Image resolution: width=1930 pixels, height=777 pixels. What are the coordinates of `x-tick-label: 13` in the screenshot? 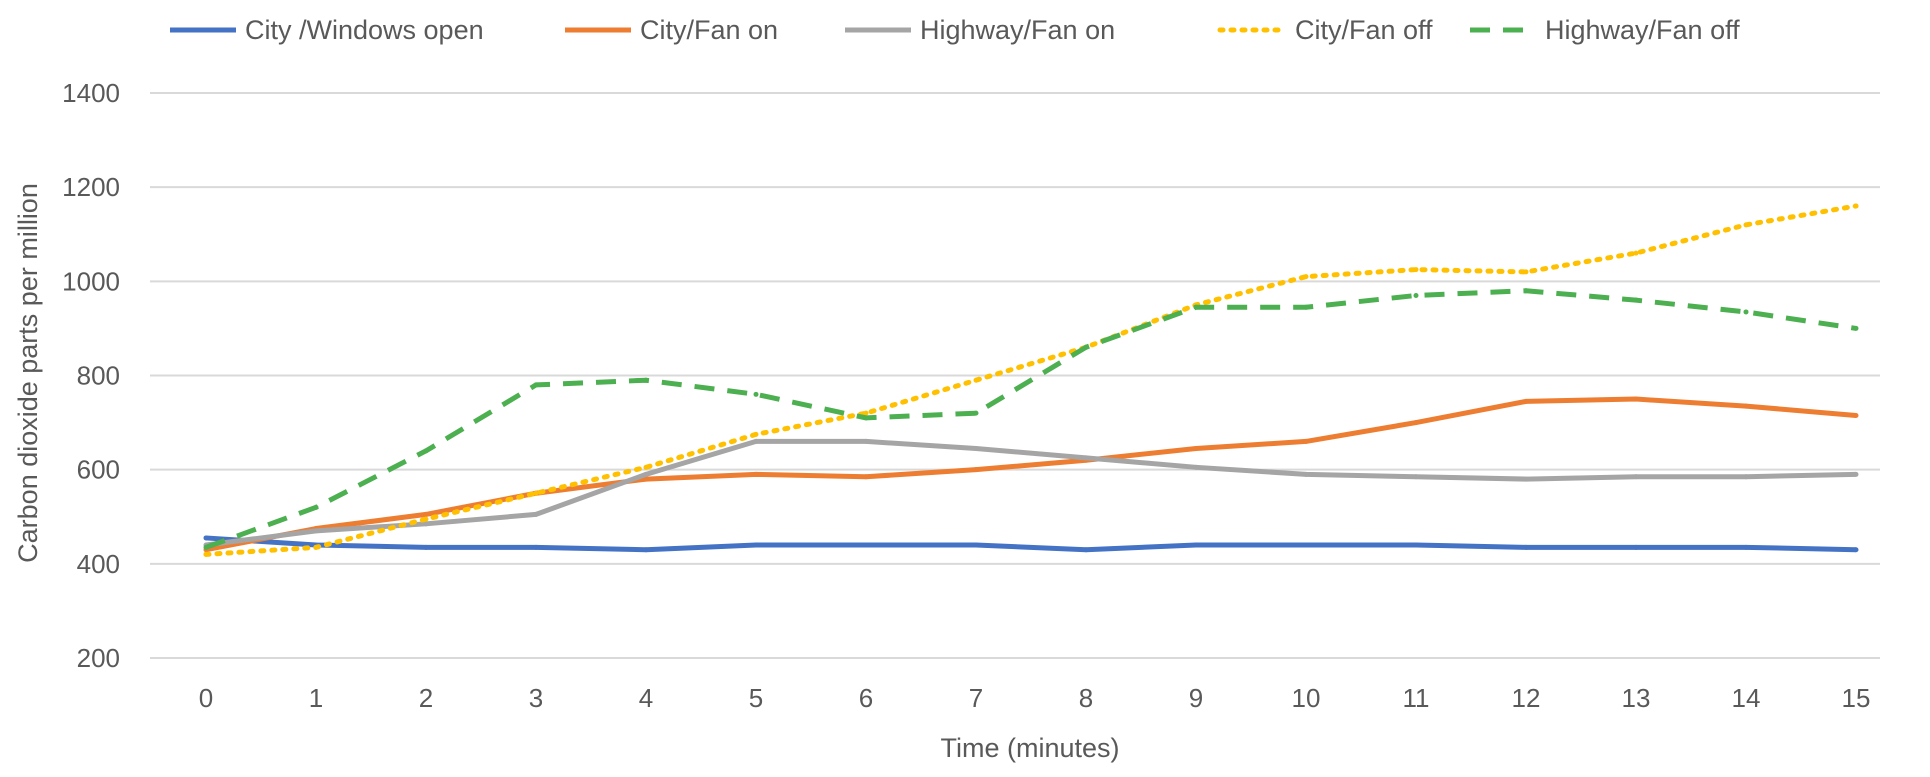 It's located at (1636, 698).